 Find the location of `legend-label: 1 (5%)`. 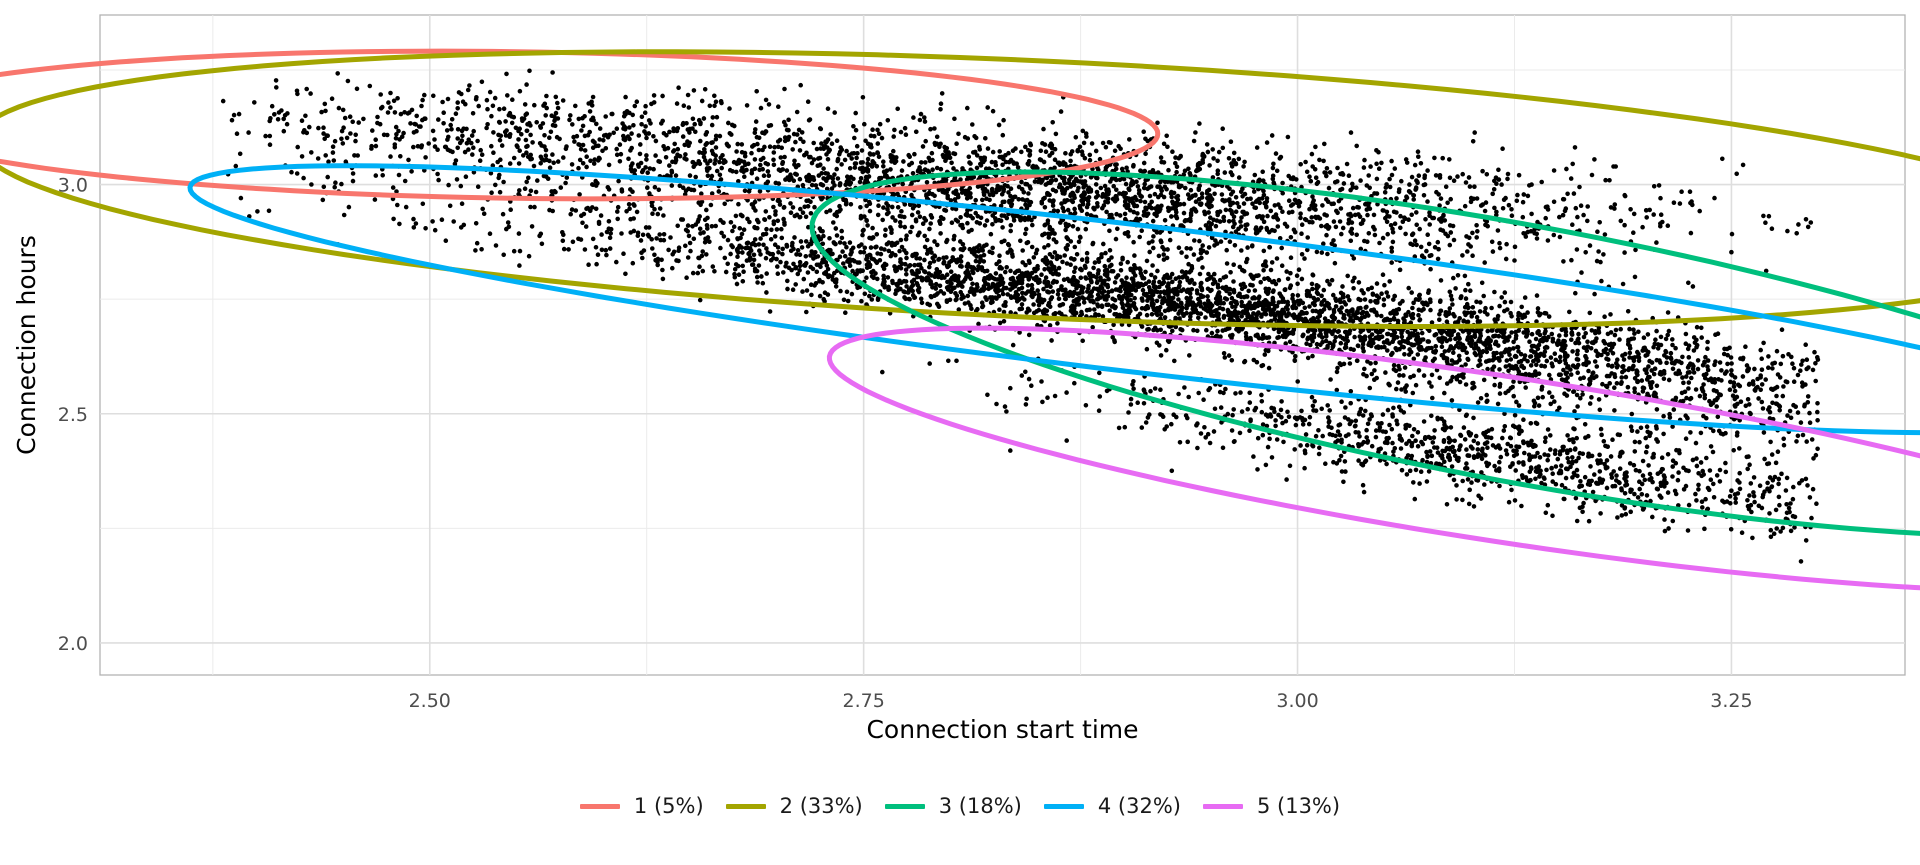

legend-label: 1 (5%) is located at coordinates (668, 806).